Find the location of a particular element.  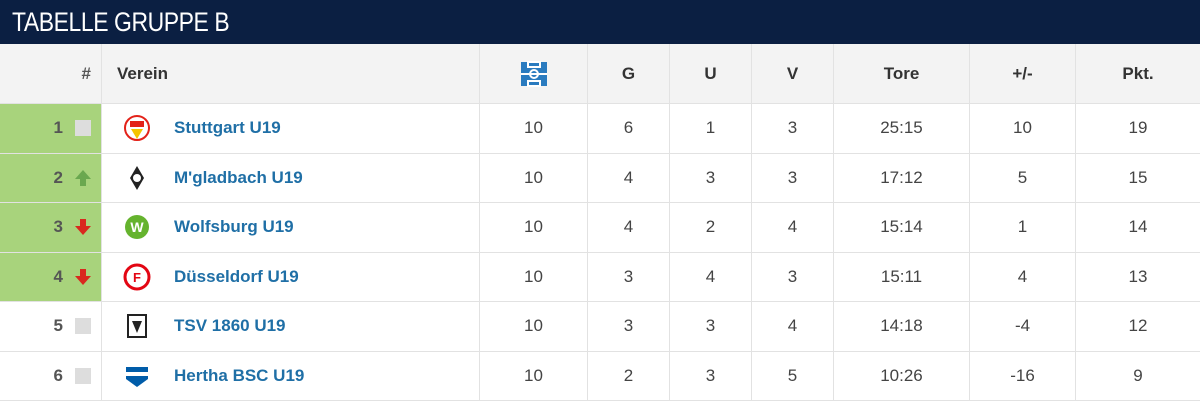

table-row: 1 Stuttgart U19 10 6 1 3 25:15 10 19 is located at coordinates (600, 129).